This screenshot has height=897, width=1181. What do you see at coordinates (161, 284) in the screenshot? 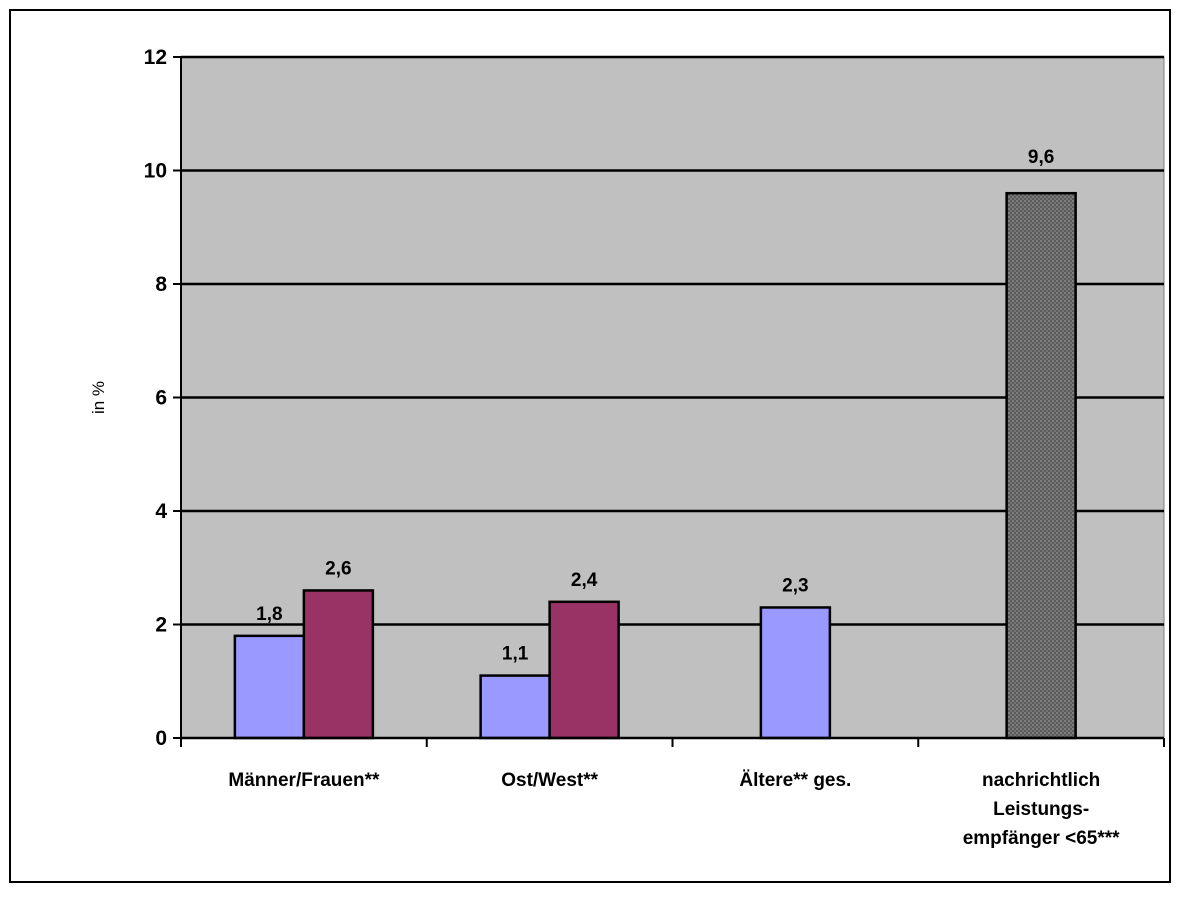
I see `y-tick-label: 8` at bounding box center [161, 284].